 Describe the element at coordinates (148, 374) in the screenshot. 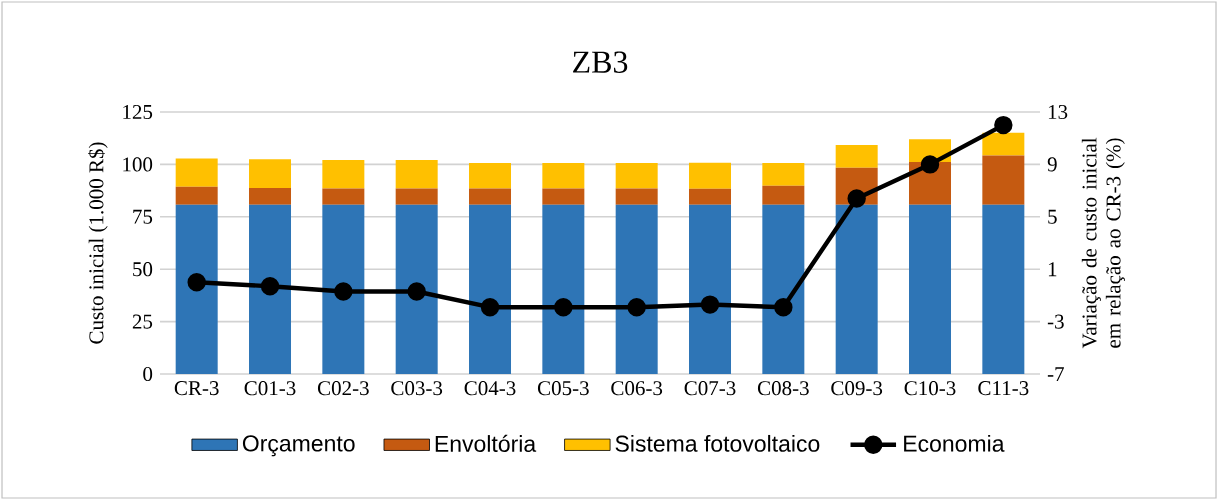

I see `y-tick-label: 0` at that location.